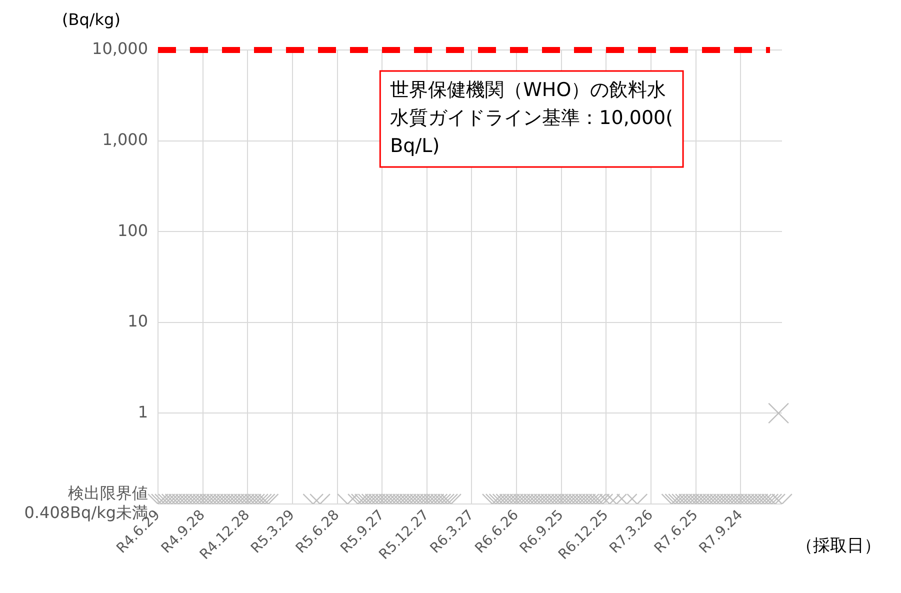 Image resolution: width=901 pixels, height=593 pixels. What do you see at coordinates (838, 546) in the screenshot?
I see `x-axis-title: （採取日）` at bounding box center [838, 546].